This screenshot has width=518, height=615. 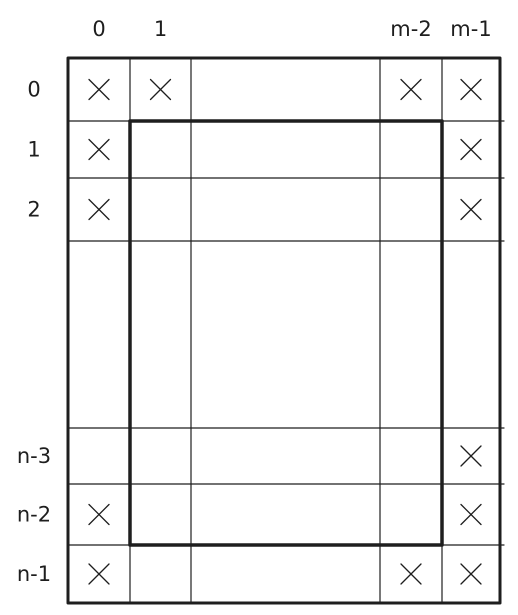 I want to click on column-label: m-1, so click(x=470, y=29).